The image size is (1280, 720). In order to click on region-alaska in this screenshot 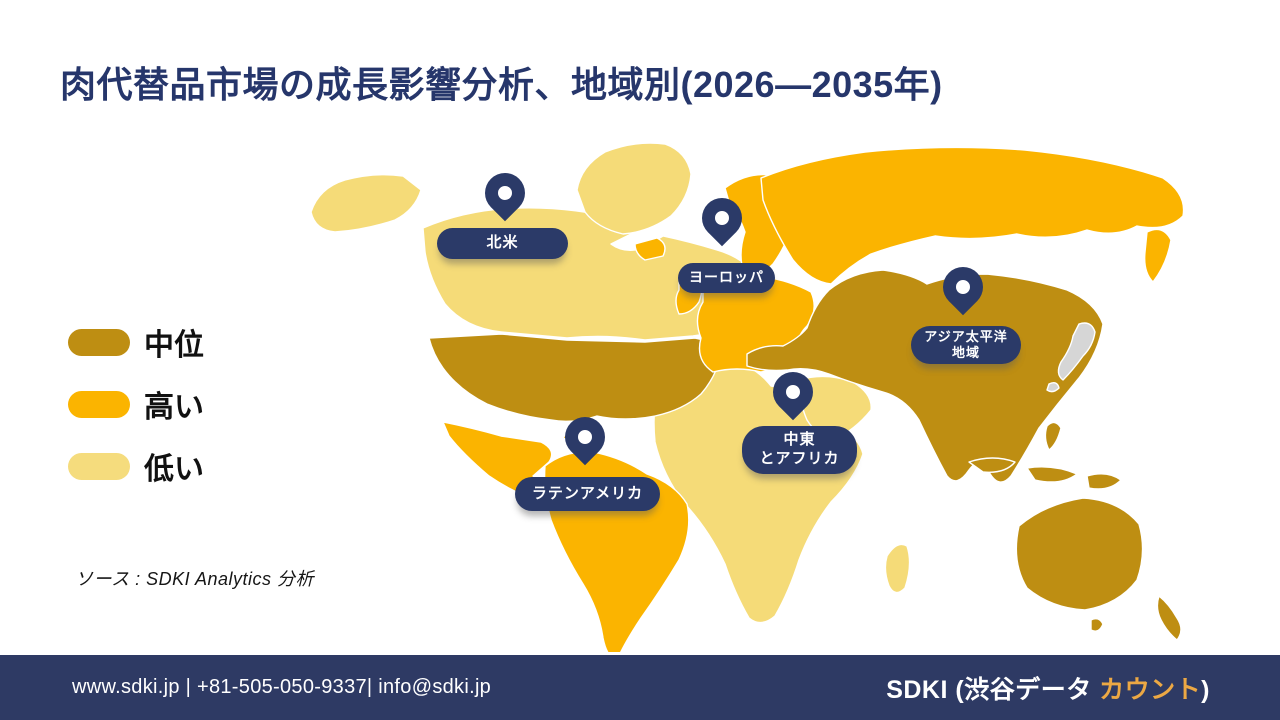, I will do `click(366, 203)`.